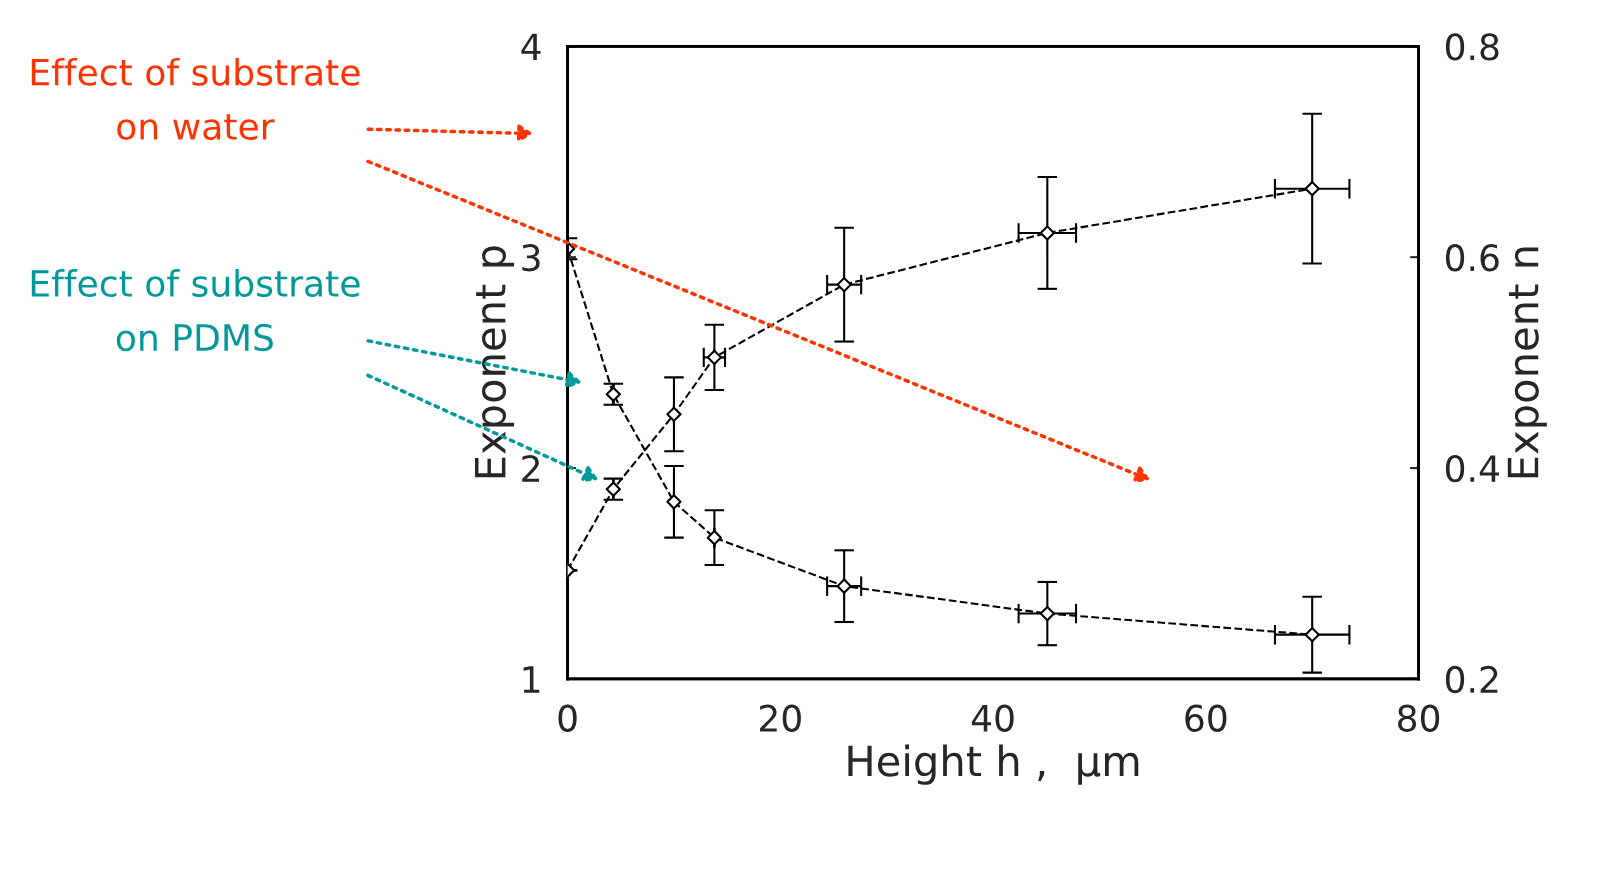  I want to click on x-tick-label: 0, so click(567, 718).